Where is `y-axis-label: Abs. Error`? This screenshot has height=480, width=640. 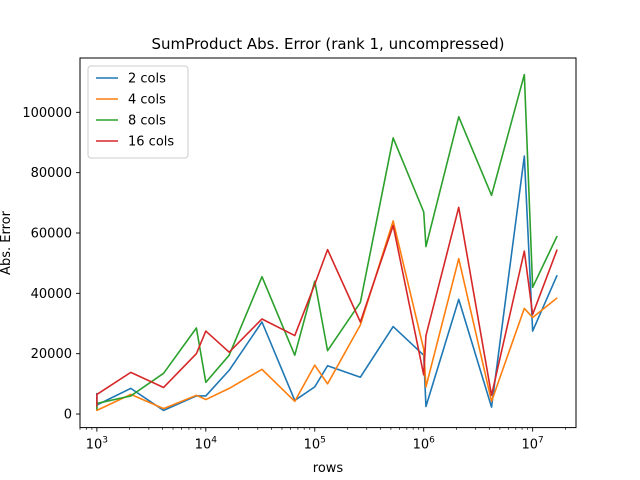
y-axis-label: Abs. Error is located at coordinates (7, 242).